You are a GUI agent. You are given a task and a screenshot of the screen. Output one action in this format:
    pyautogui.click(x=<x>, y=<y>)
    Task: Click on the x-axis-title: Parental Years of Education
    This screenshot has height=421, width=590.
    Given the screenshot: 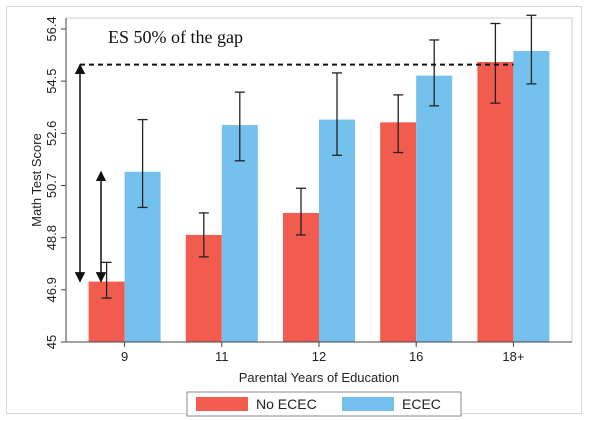 What is the action you would take?
    pyautogui.click(x=319, y=377)
    